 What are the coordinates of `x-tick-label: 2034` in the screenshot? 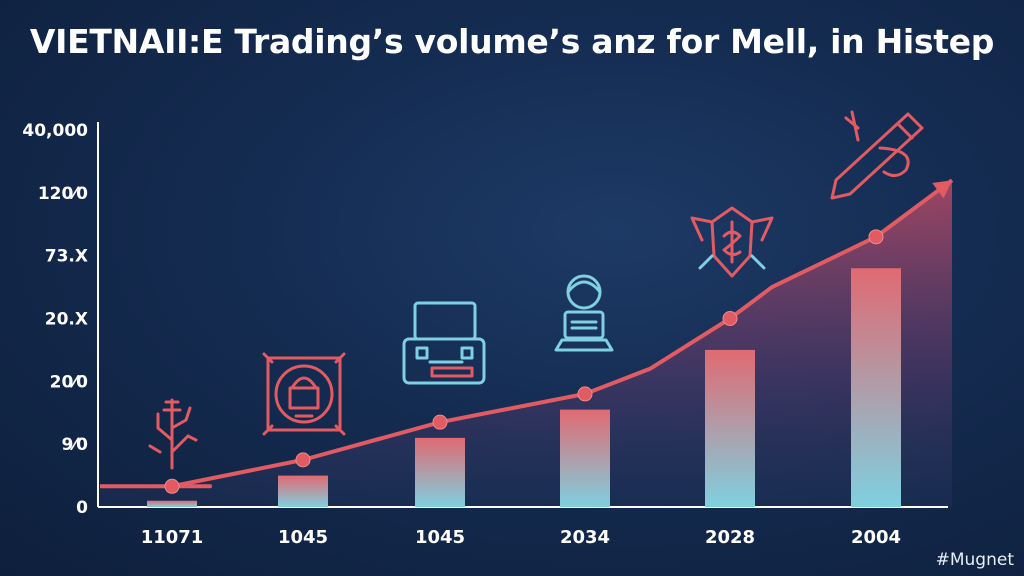 It's located at (585, 537).